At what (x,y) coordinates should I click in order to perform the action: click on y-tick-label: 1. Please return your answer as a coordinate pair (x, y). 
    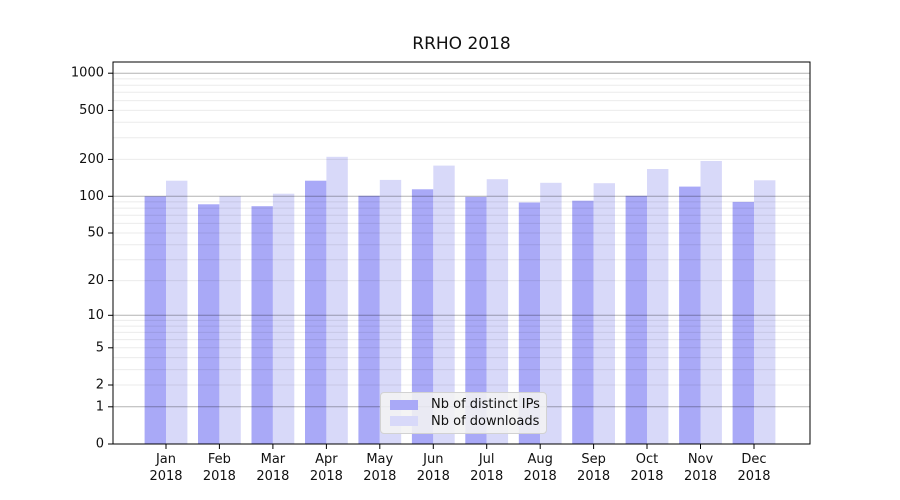
    Looking at the image, I should click on (100, 406).